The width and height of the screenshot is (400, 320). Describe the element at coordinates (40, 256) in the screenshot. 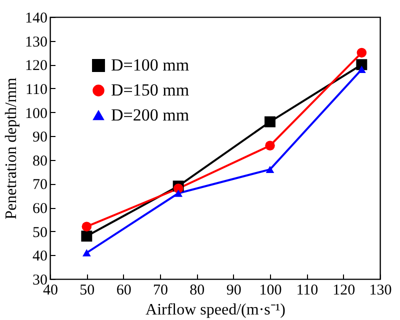

I see `y-tick-label: 40` at that location.